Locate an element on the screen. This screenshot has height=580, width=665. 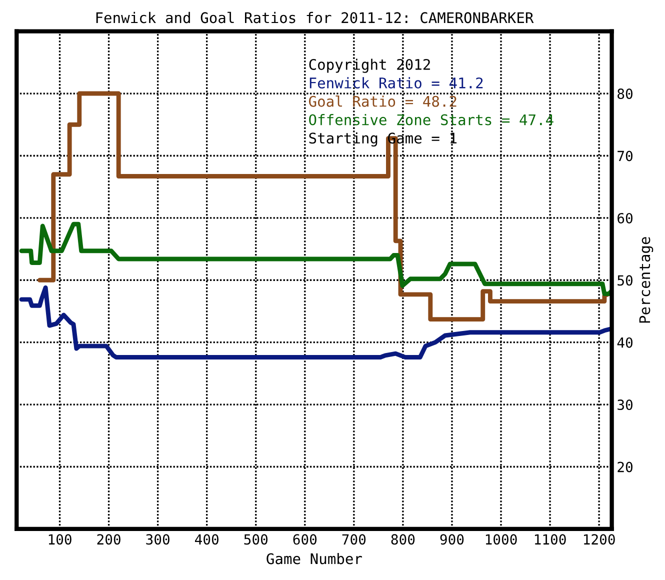
x-tick-label: 700 is located at coordinates (354, 539).